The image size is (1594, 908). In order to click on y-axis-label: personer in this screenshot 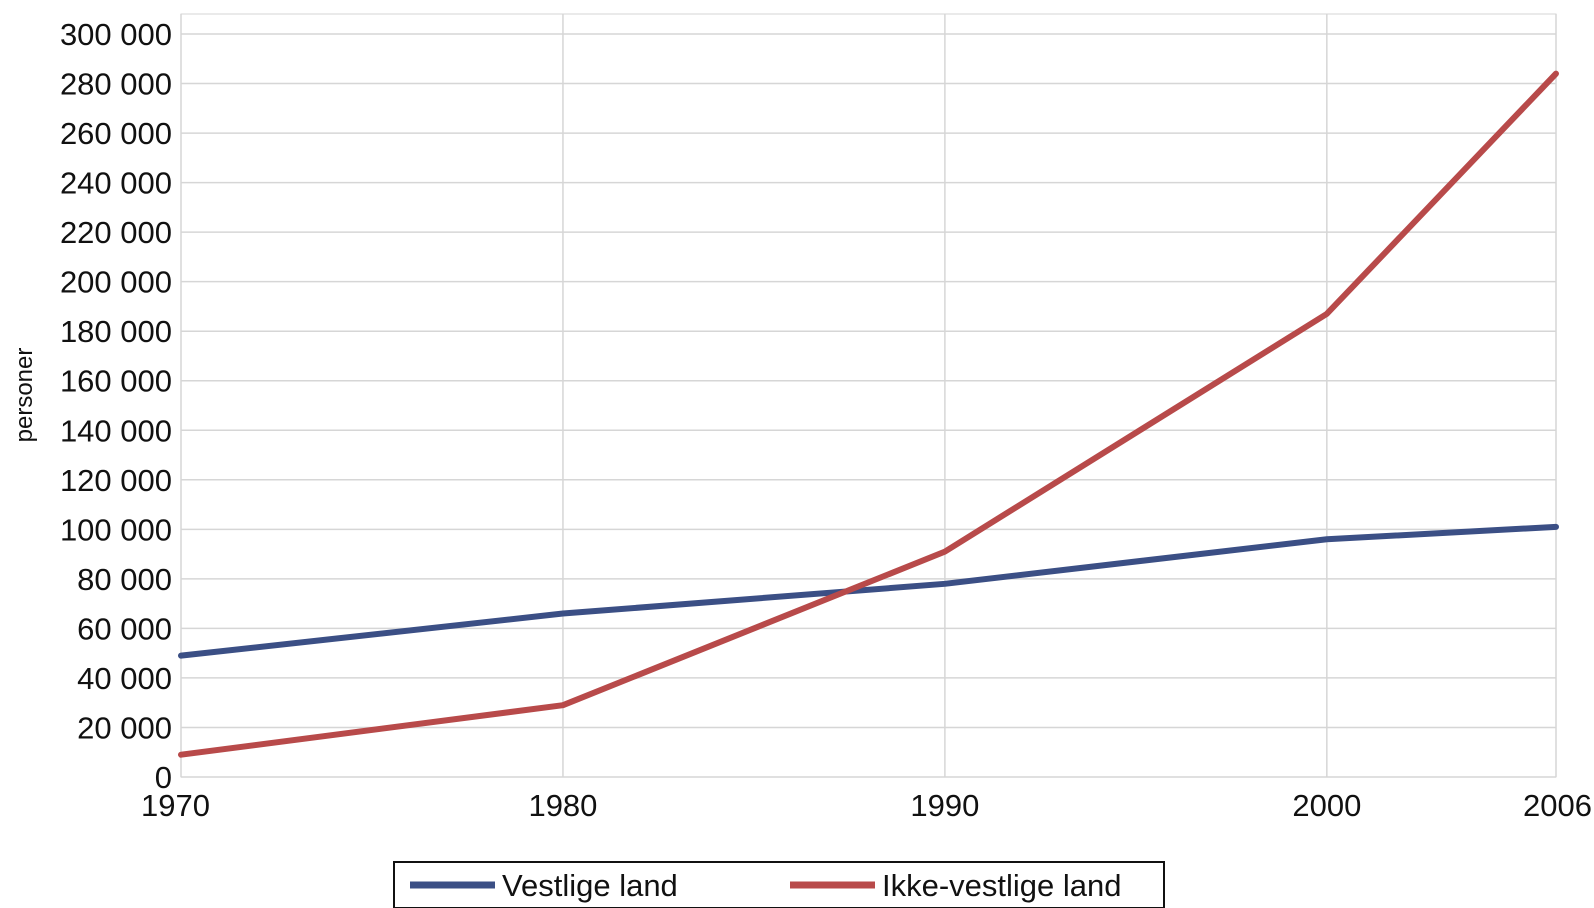, I will do `click(24, 395)`.